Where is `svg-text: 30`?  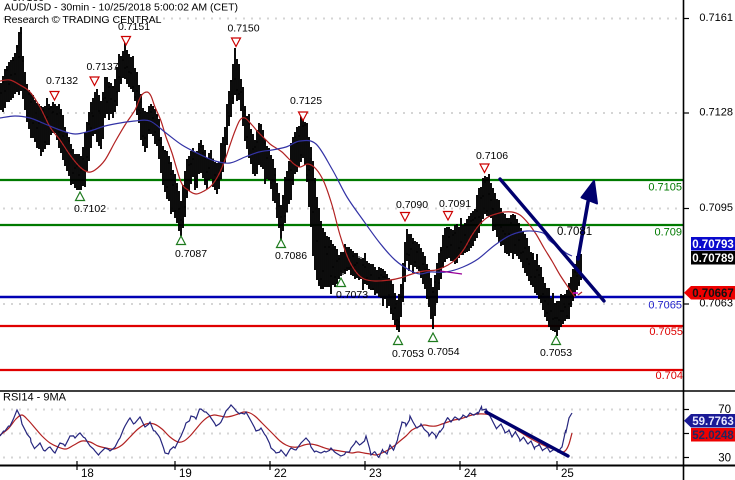
svg-text: 30 is located at coordinates (724, 459).